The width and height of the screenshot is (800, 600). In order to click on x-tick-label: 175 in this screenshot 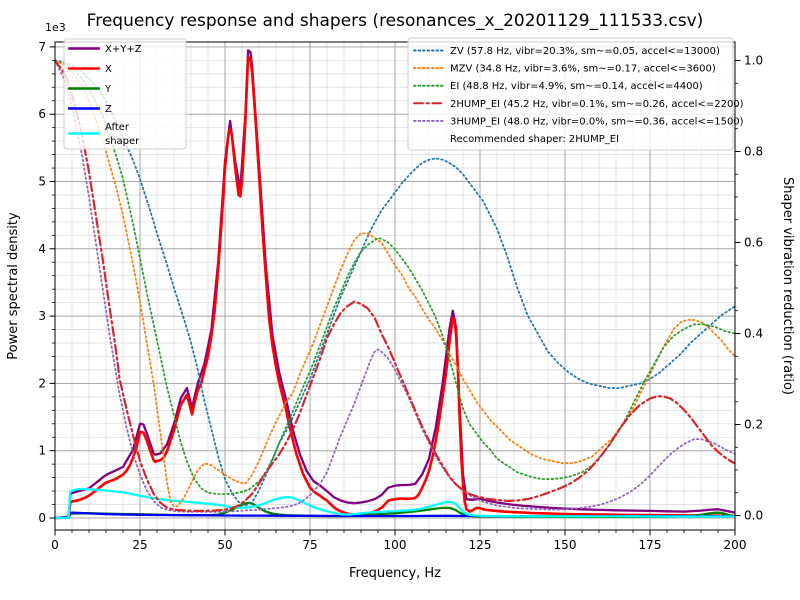, I will do `click(650, 545)`.